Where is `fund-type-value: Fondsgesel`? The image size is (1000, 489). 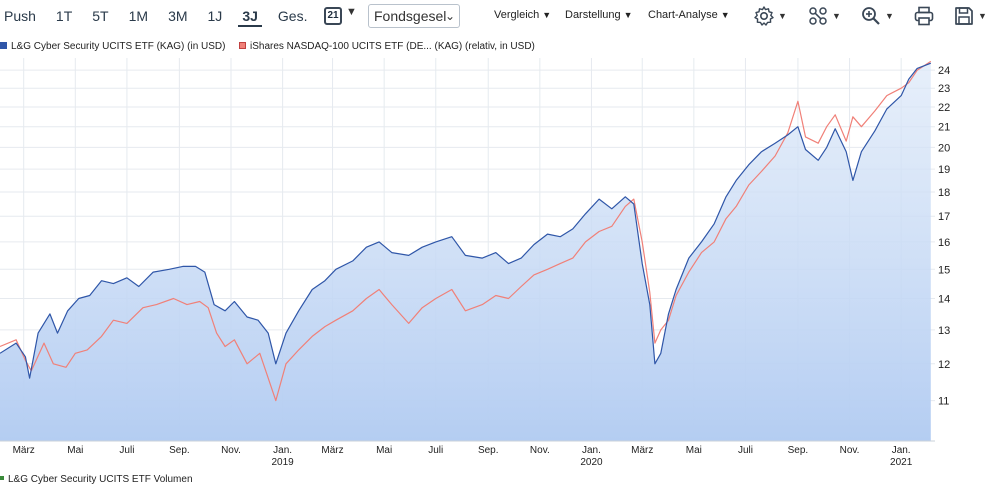
fund-type-value: Fondsgesel is located at coordinates (410, 16).